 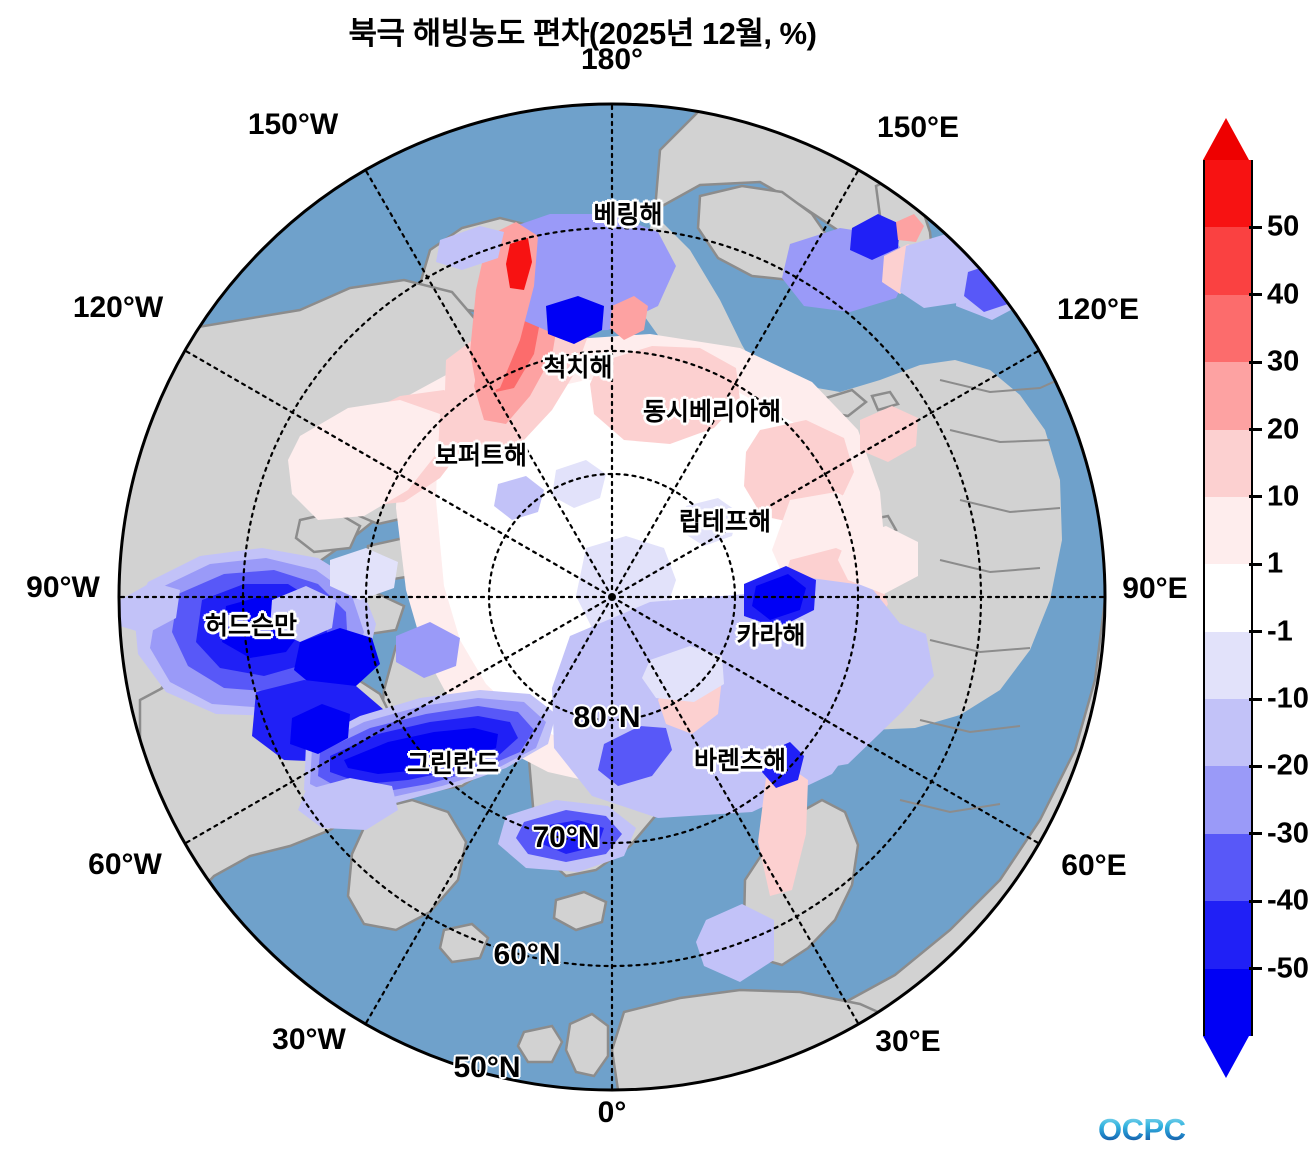 I want to click on anomaly-bering-deepblue-core, so click(x=575, y=320).